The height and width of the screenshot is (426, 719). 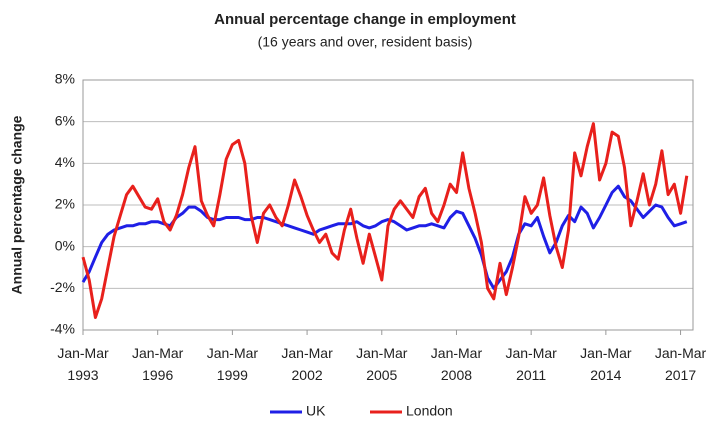 I want to click on y-tick-label: 2%, so click(x=65, y=204).